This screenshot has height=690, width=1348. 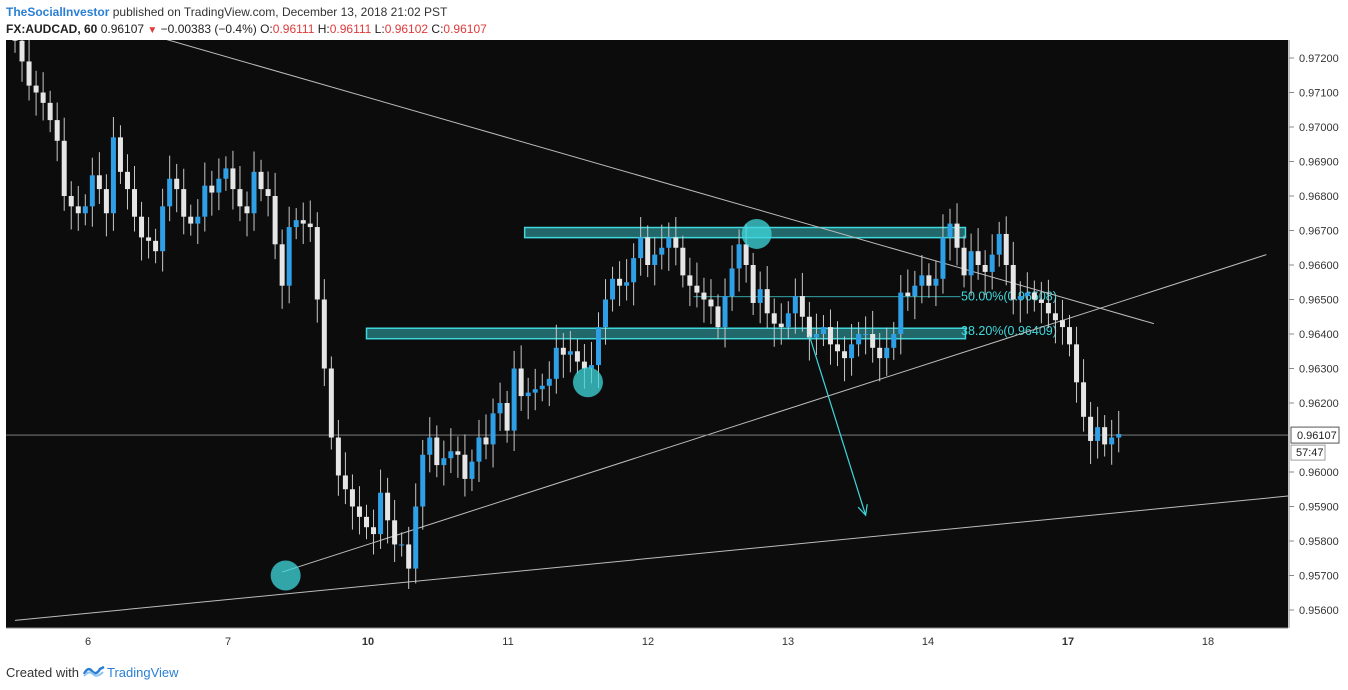 What do you see at coordinates (1319, 197) in the screenshot?
I see `y-tick-label: 0.96800` at bounding box center [1319, 197].